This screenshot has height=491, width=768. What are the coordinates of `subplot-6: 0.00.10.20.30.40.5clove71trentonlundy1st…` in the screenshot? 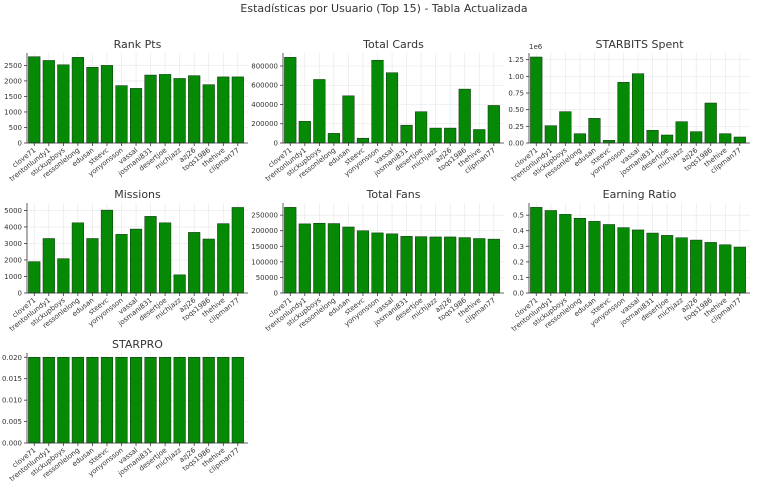 It's located at (630, 260).